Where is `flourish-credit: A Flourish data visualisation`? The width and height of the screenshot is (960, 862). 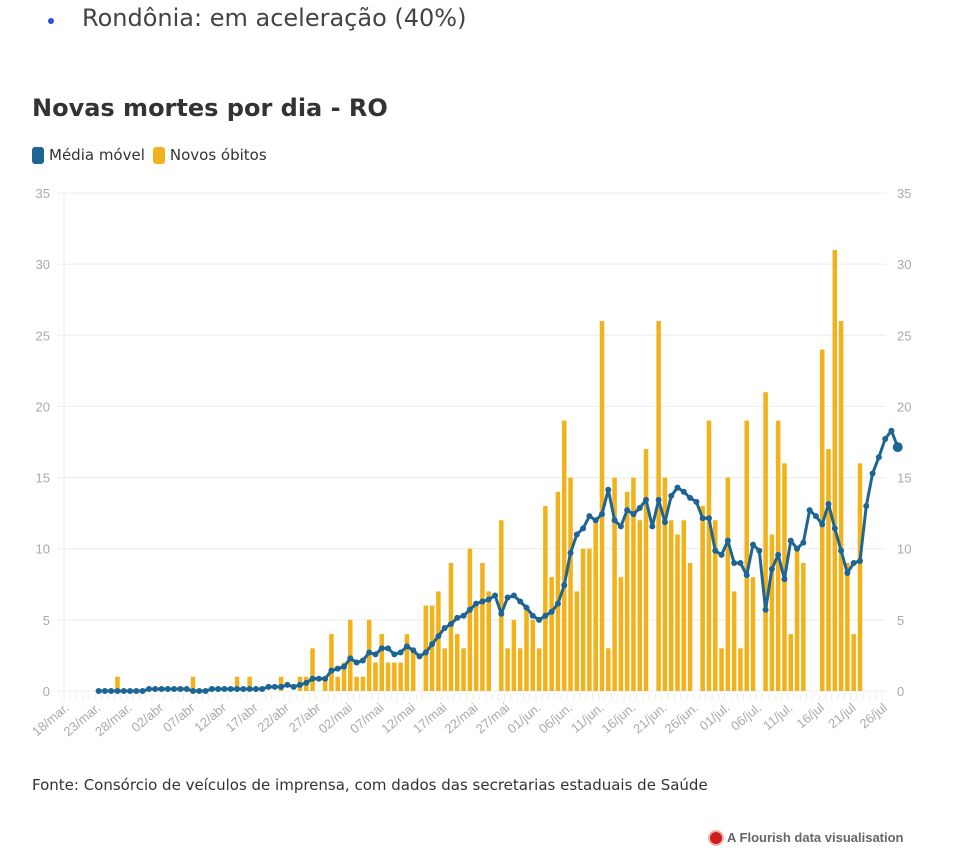 flourish-credit: A Flourish data visualisation is located at coordinates (807, 837).